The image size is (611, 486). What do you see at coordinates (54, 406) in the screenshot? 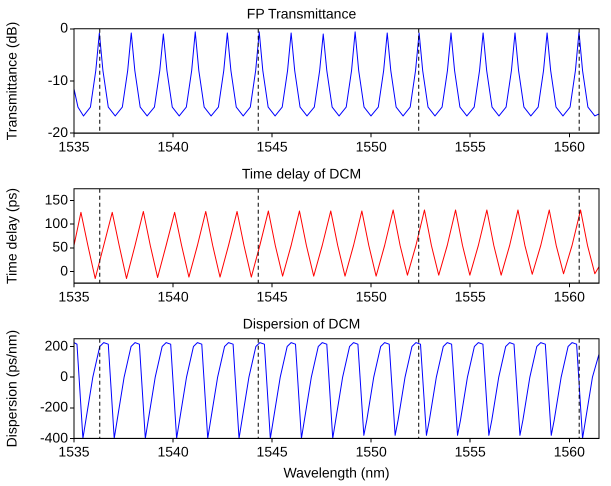
I see `y-tick-label: -200` at bounding box center [54, 406].